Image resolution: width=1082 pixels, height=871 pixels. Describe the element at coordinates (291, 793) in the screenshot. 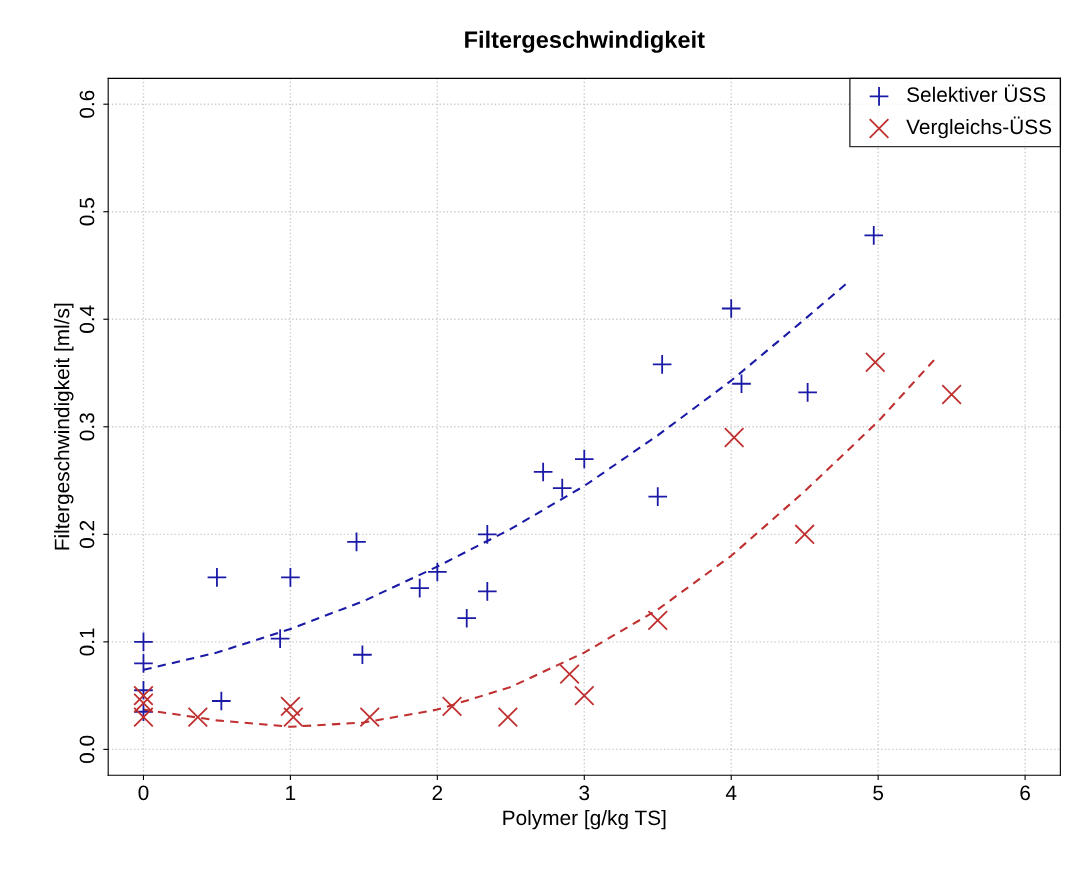

I see `x-tick-label: 1` at that location.